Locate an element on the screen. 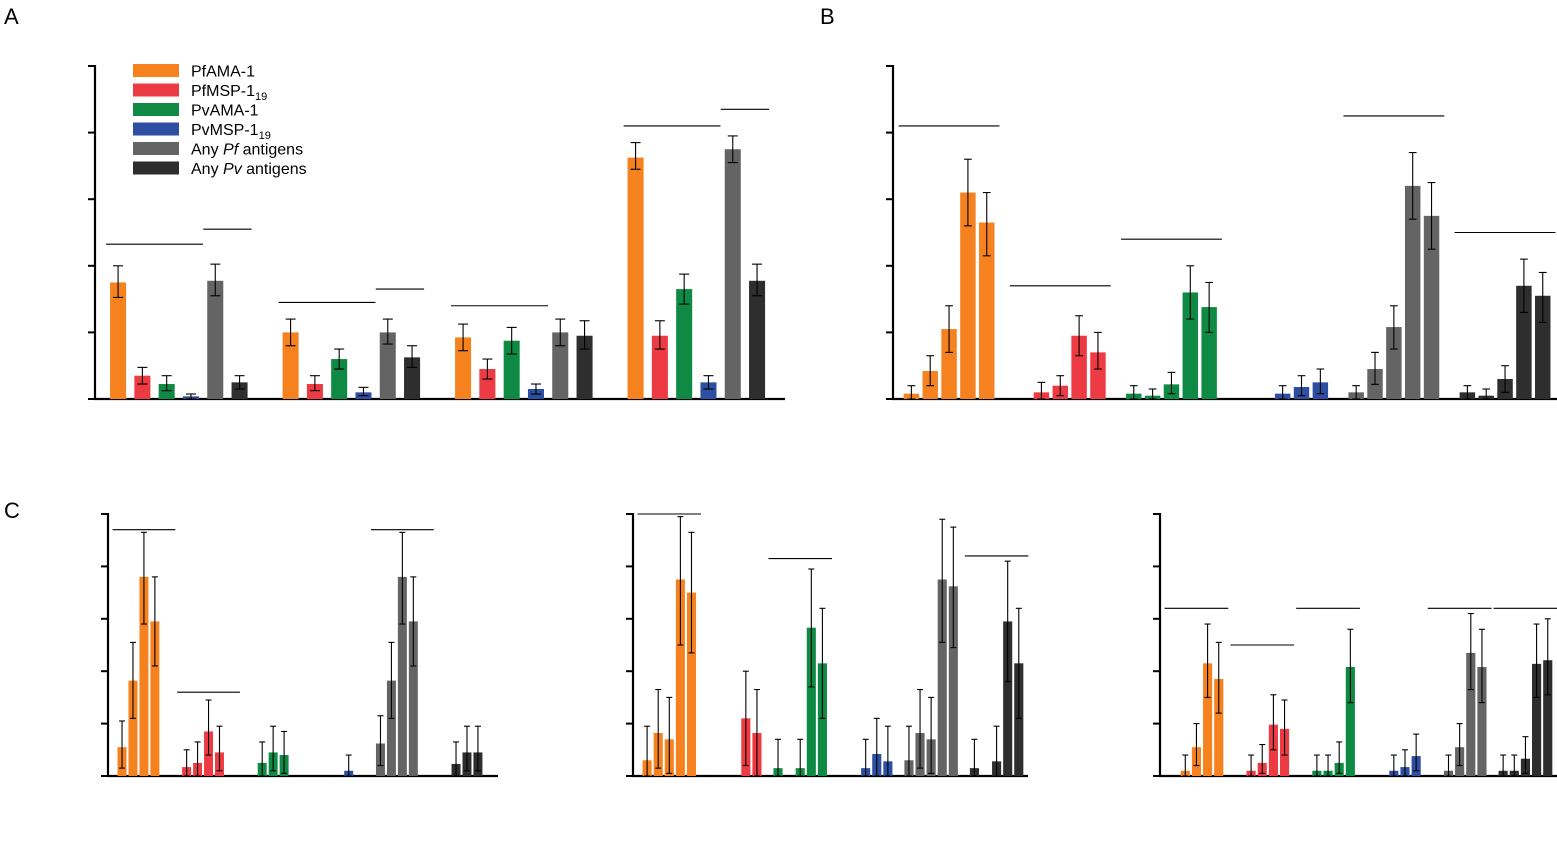  legend-entry: PfAMA-1 is located at coordinates (223, 72).